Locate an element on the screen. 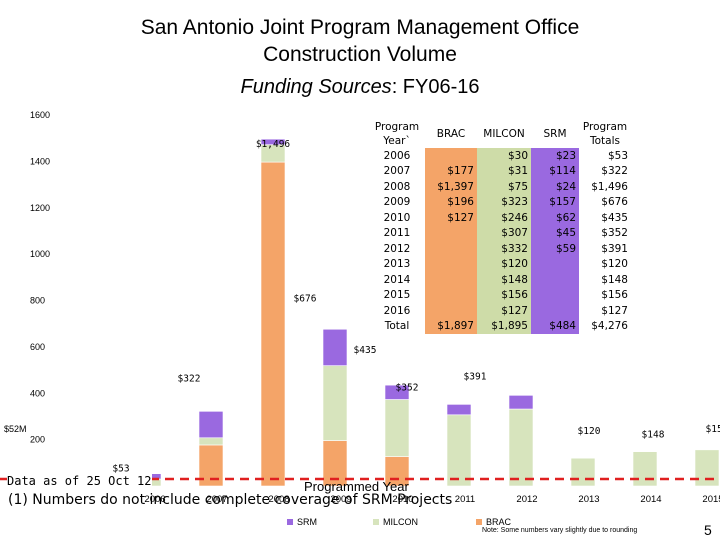  cell-total: $391 is located at coordinates (605, 249).